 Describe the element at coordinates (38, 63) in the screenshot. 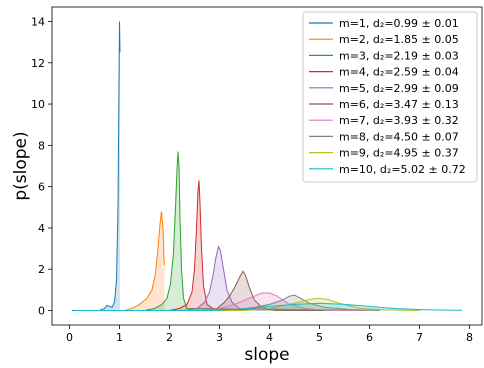

I see `y-tick-label: 12` at that location.